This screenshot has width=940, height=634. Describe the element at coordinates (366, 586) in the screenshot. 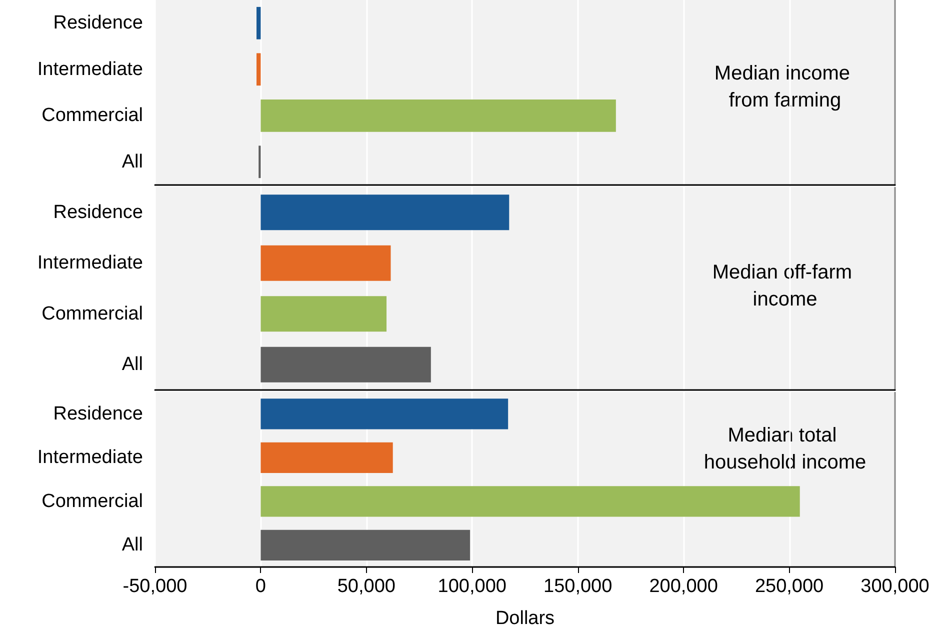

I see `x-tick-label: 50,000` at that location.